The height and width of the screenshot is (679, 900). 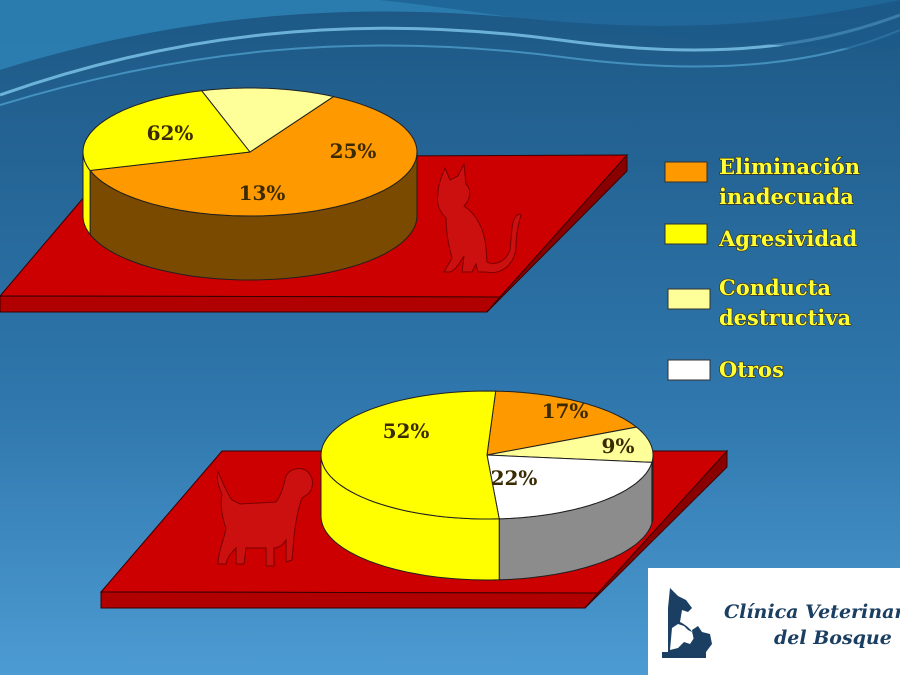 What do you see at coordinates (565, 411) in the screenshot?
I see `pie-label-0: 17%` at bounding box center [565, 411].